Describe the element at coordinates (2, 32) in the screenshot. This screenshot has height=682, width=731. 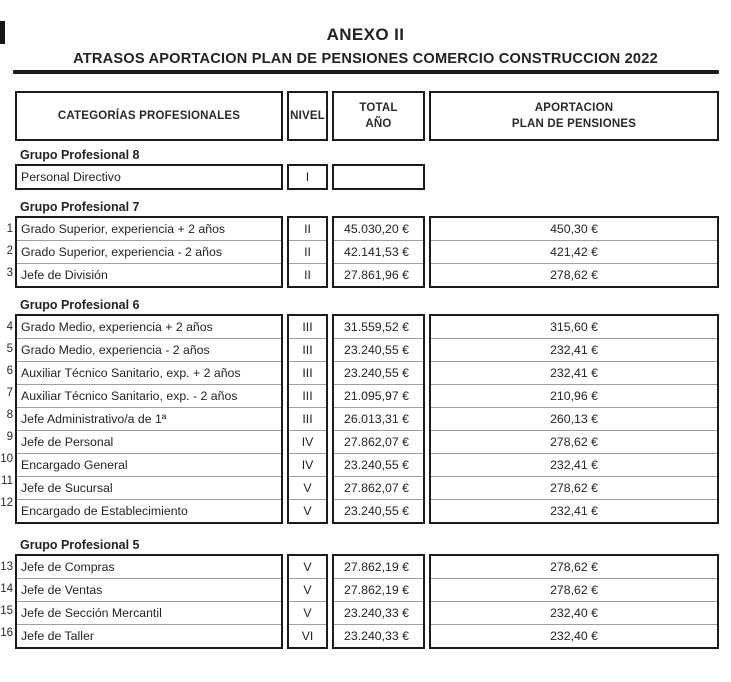
I see `scan-artifact-mark` at that location.